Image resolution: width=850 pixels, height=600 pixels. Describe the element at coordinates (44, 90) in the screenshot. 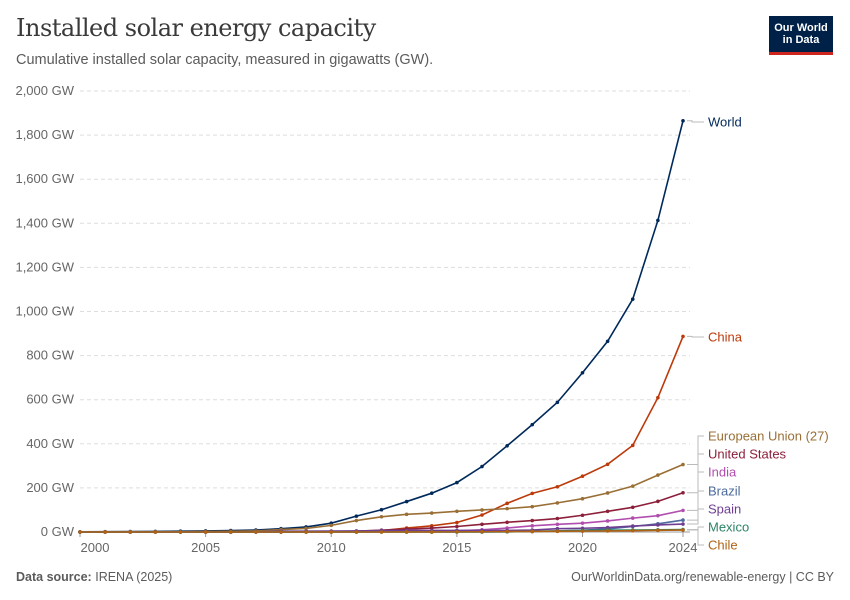

I see `y-tick-label: 2,000 GW` at that location.